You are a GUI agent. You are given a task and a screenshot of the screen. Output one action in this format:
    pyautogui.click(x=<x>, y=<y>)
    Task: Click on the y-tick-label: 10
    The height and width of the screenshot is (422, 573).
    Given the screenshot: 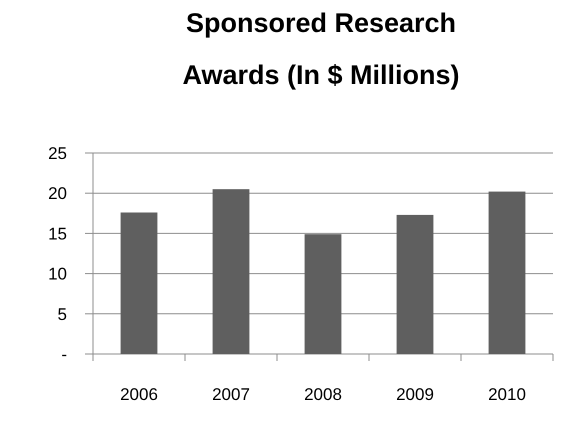 What is the action you would take?
    pyautogui.click(x=57, y=274)
    